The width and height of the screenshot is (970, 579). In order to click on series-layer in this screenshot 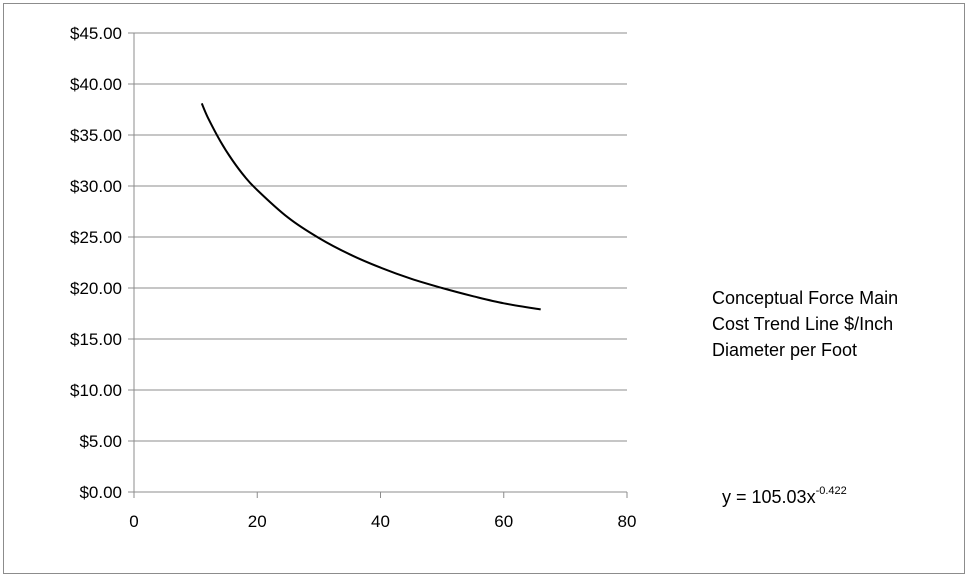, I will do `click(370, 207)`.